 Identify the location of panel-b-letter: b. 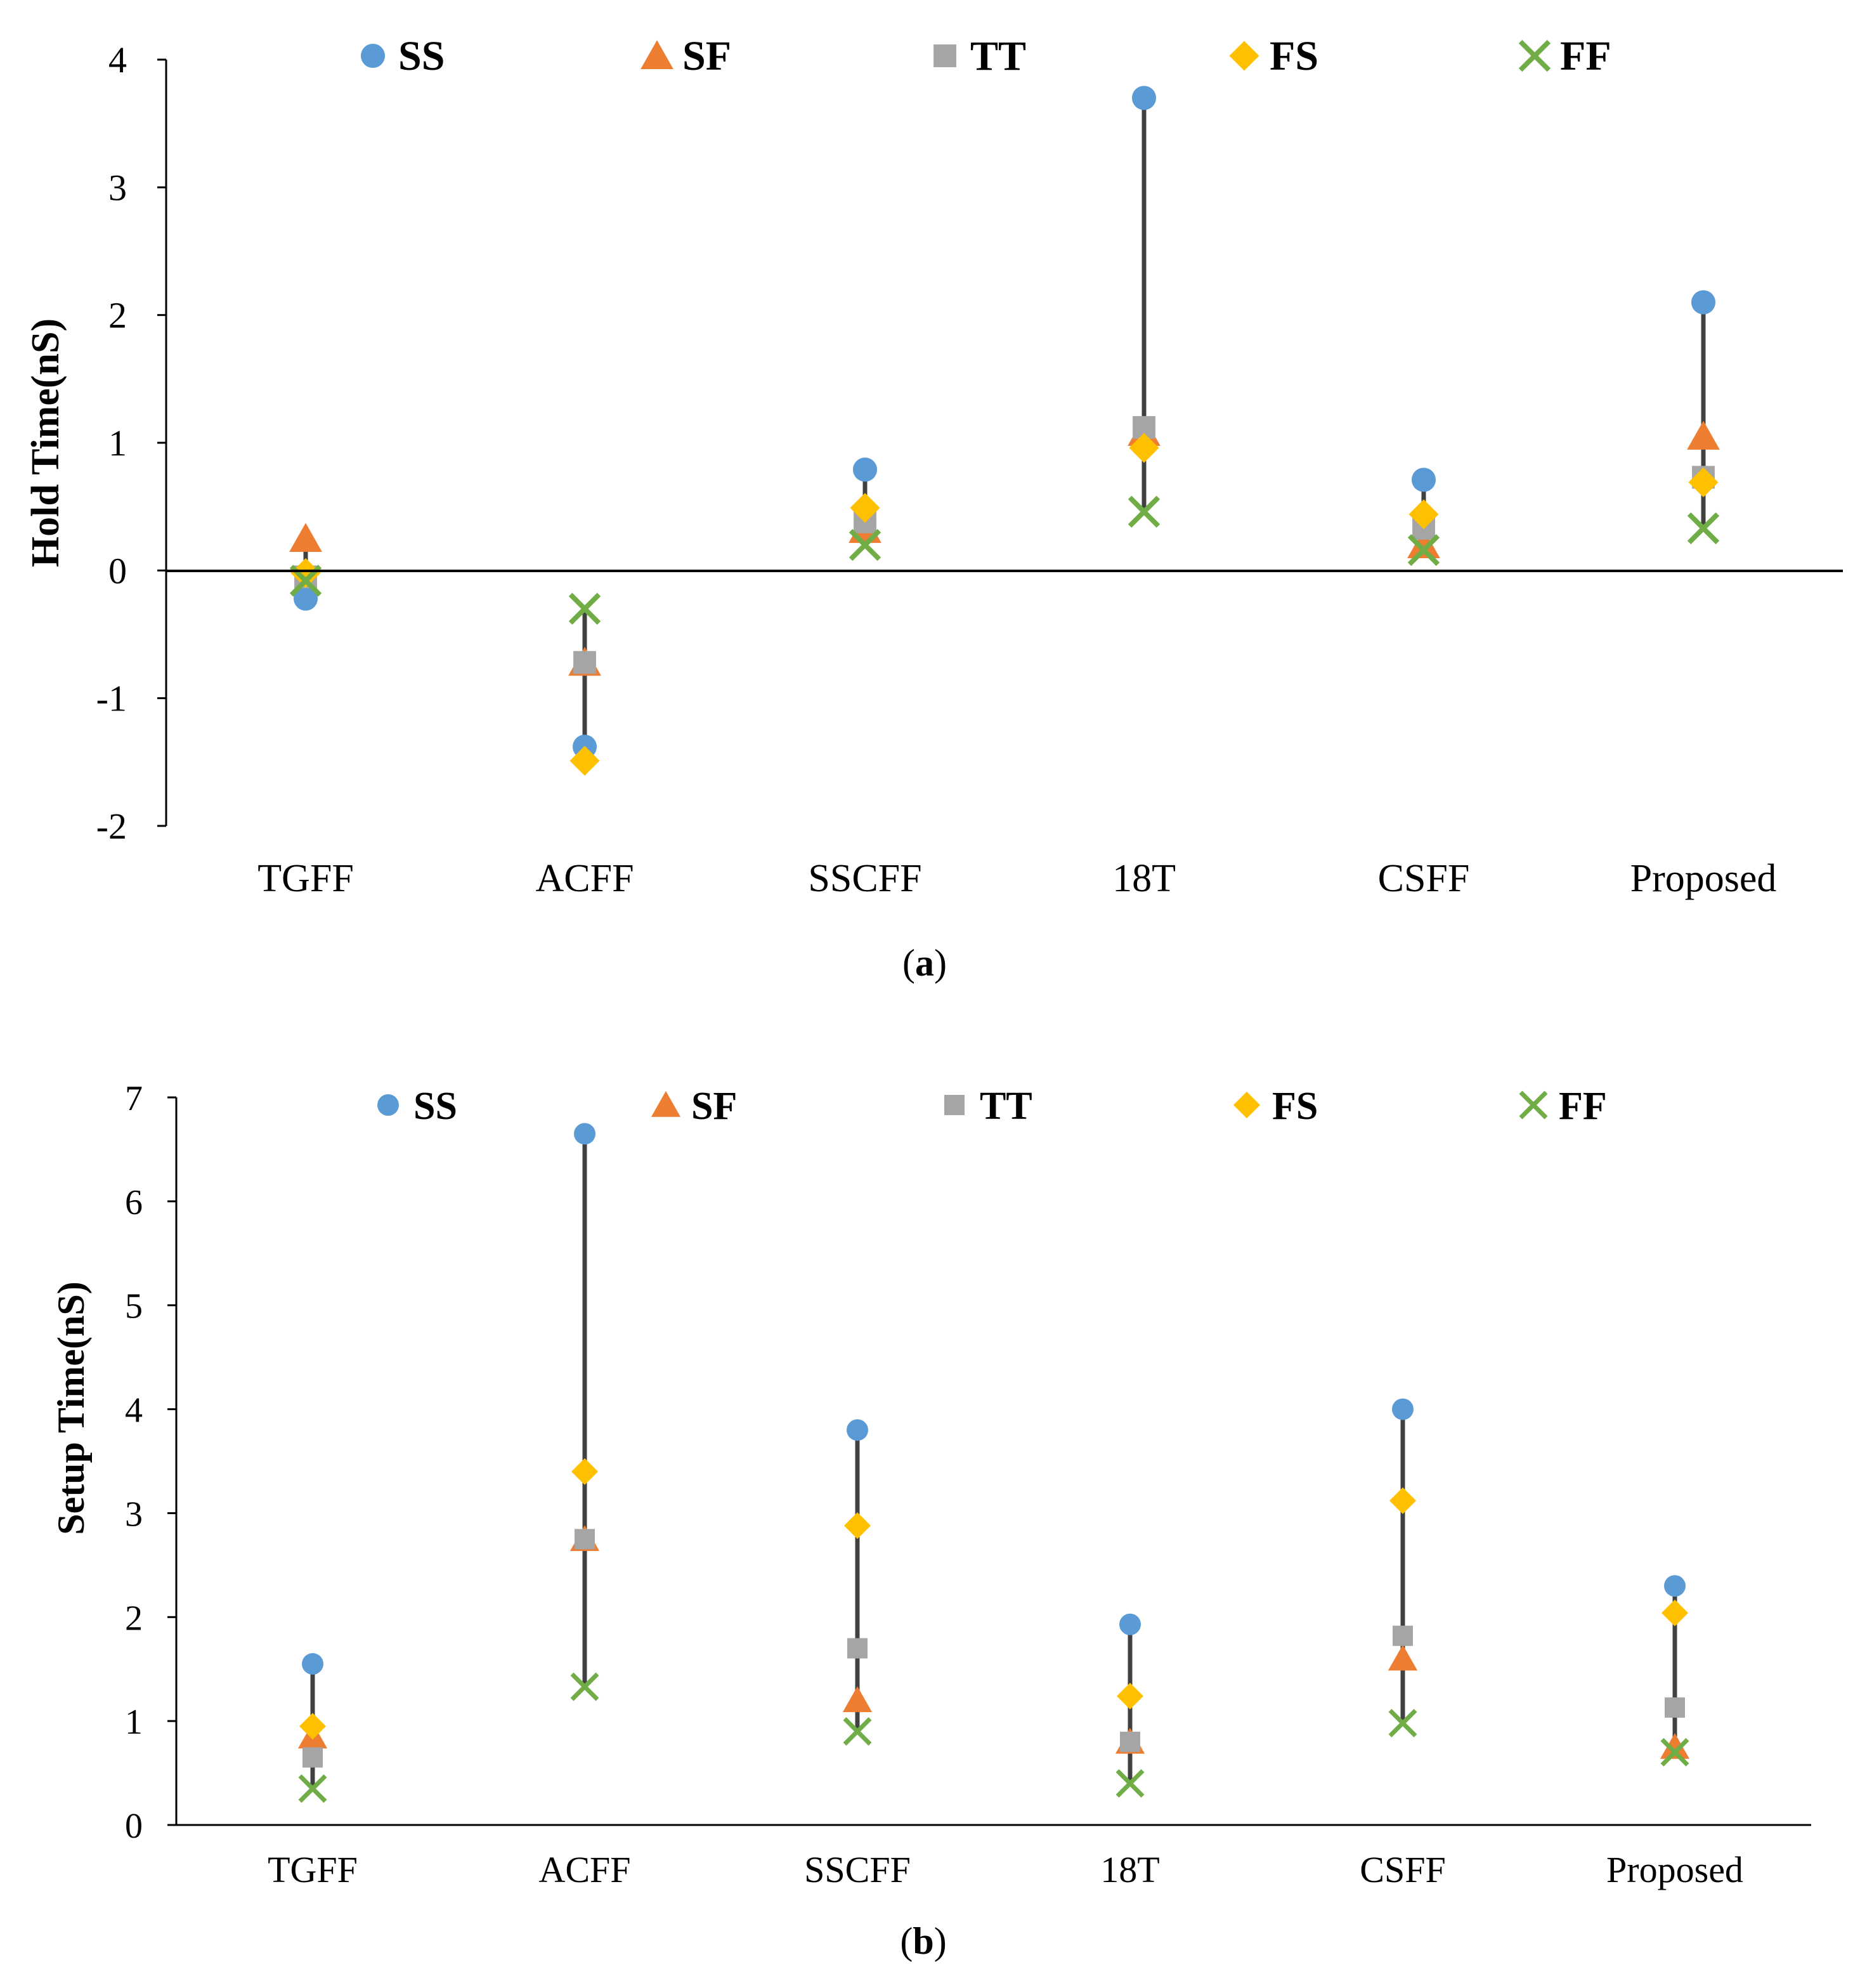
(923, 1941).